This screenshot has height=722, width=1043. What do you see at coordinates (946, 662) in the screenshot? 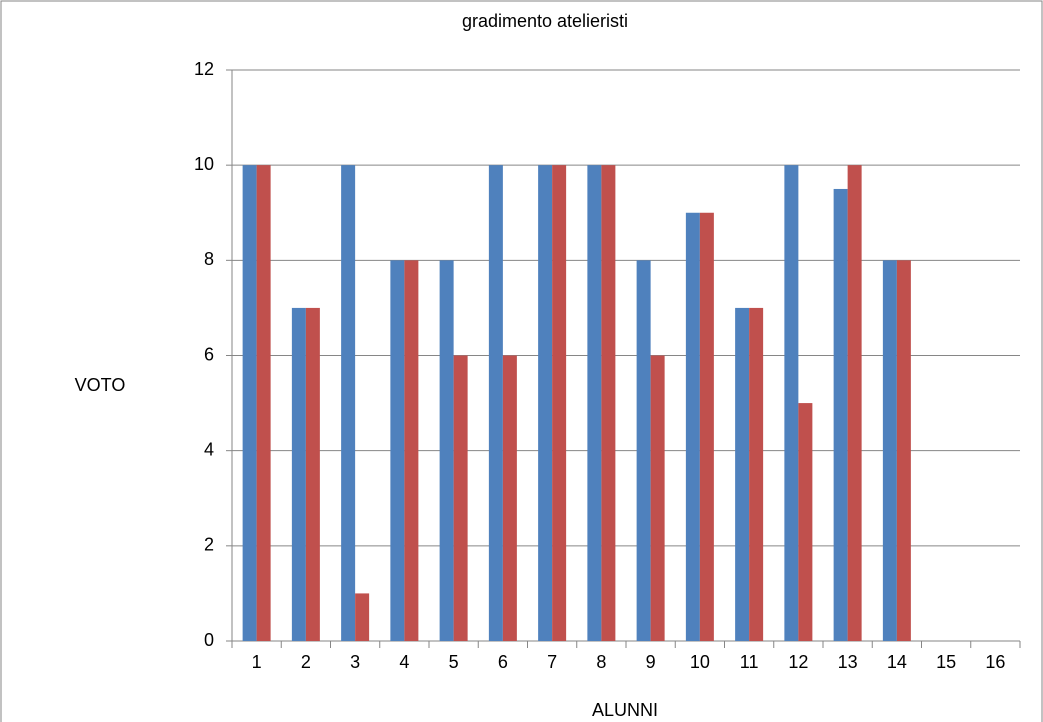
I see `x-tick-label: 15` at bounding box center [946, 662].